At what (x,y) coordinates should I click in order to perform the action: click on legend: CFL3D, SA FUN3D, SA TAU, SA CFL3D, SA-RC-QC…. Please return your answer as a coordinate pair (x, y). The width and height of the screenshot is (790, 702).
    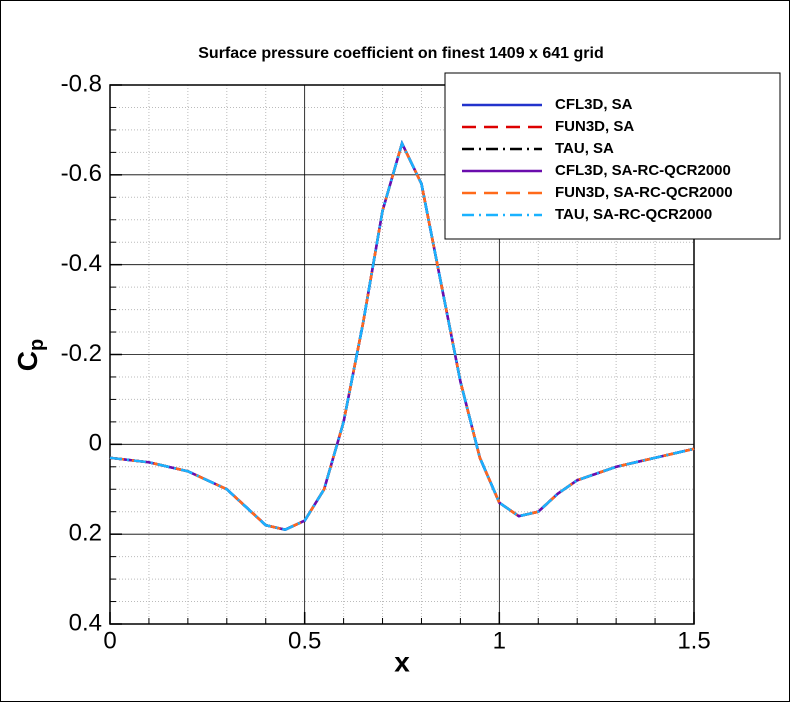
    Looking at the image, I should click on (612, 156).